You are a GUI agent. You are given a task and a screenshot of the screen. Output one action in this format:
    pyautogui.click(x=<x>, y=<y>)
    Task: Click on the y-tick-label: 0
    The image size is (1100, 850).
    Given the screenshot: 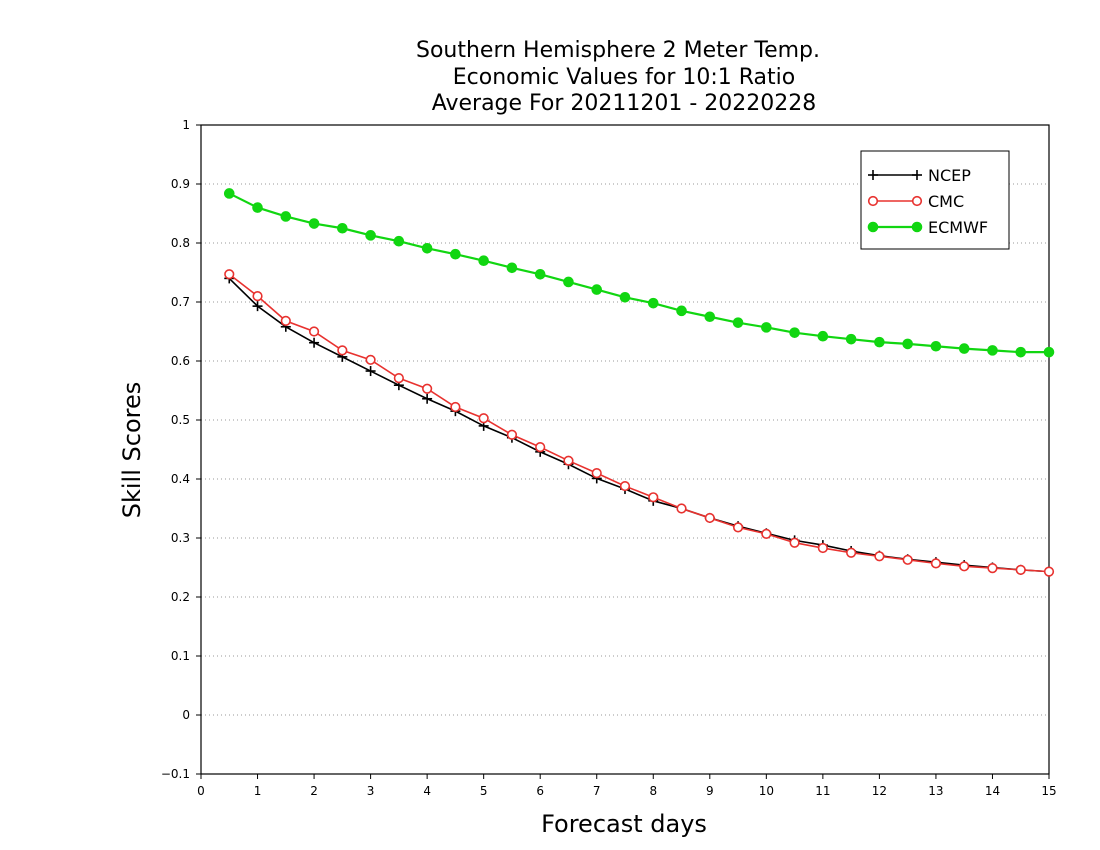 What is the action you would take?
    pyautogui.click(x=186, y=715)
    